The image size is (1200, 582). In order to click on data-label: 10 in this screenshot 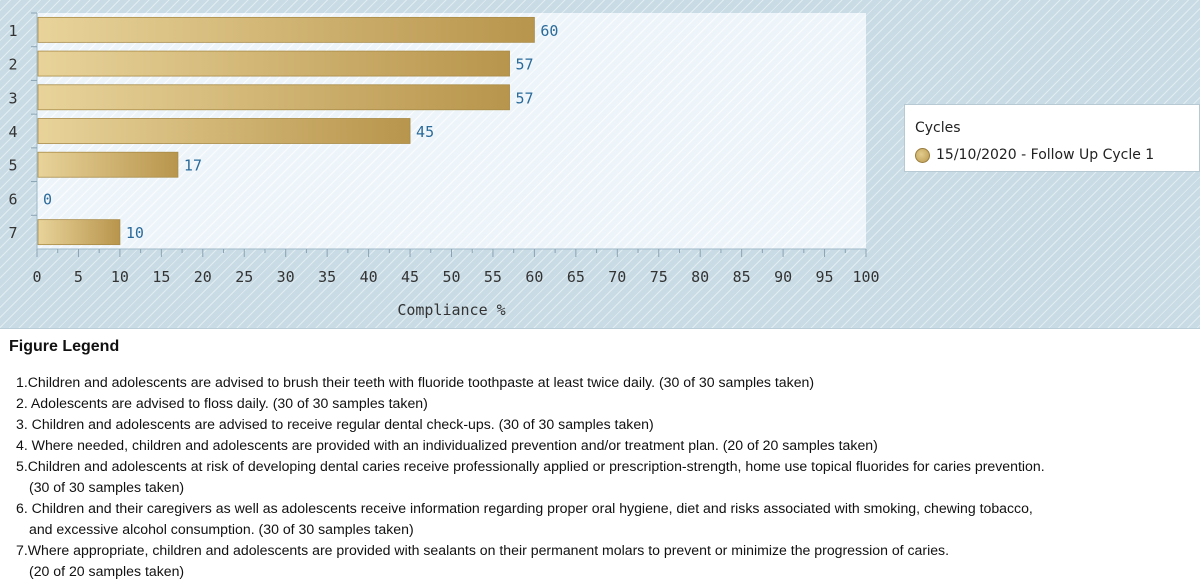, I will do `click(135, 233)`.